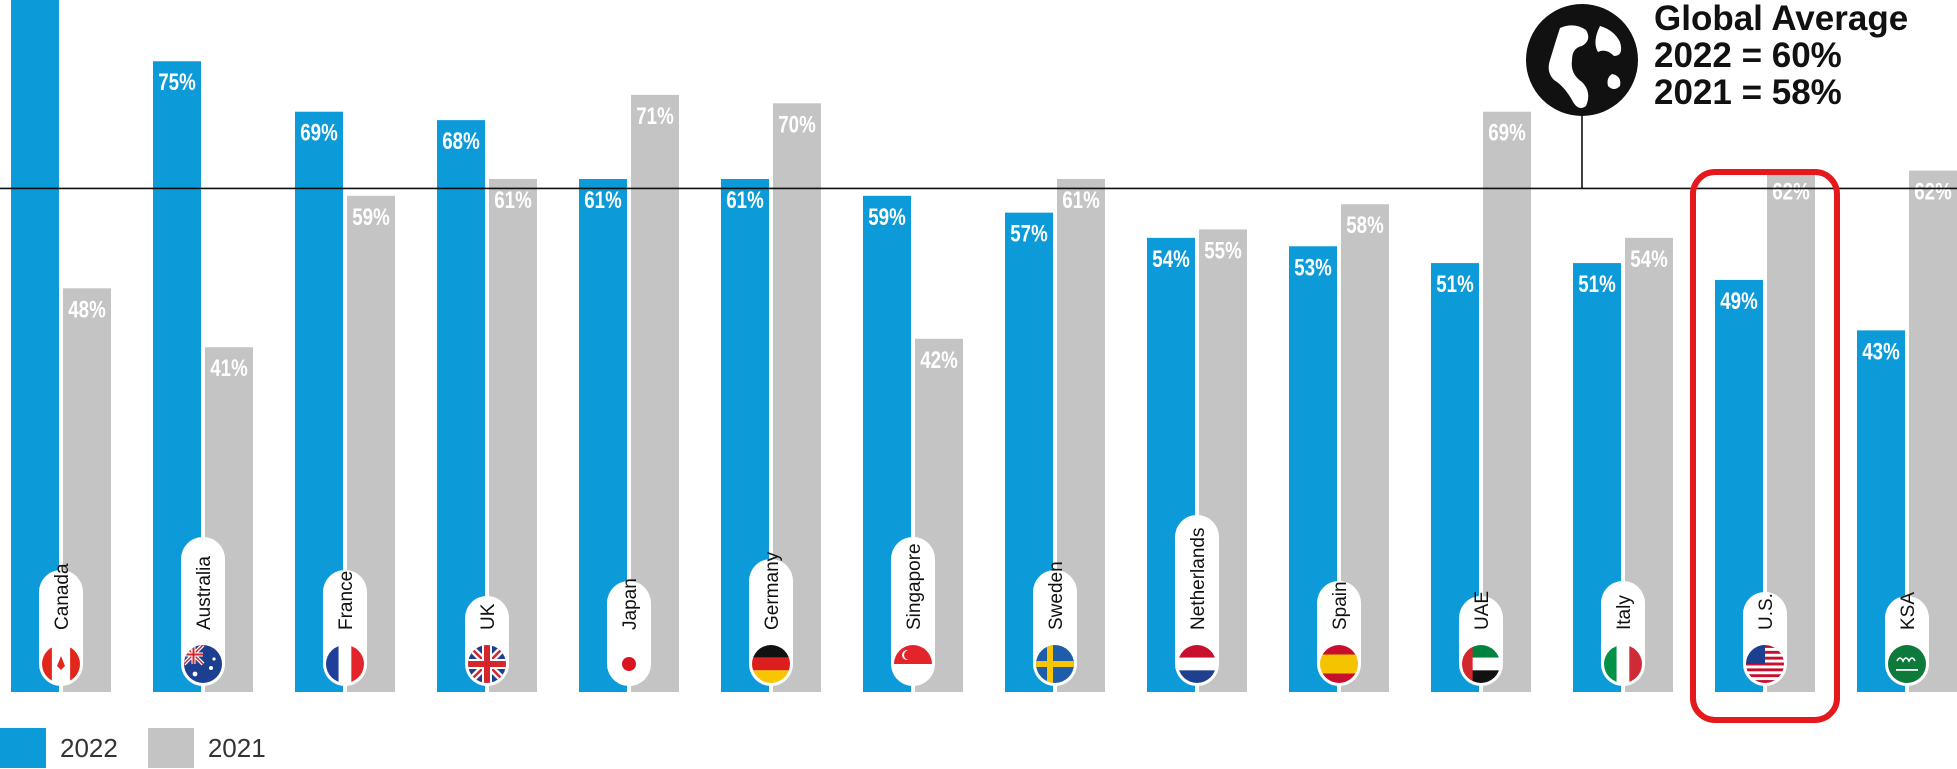 Image resolution: width=1957 pixels, height=769 pixels. I want to click on category-group: 61% 71% Japan, so click(629, 393).